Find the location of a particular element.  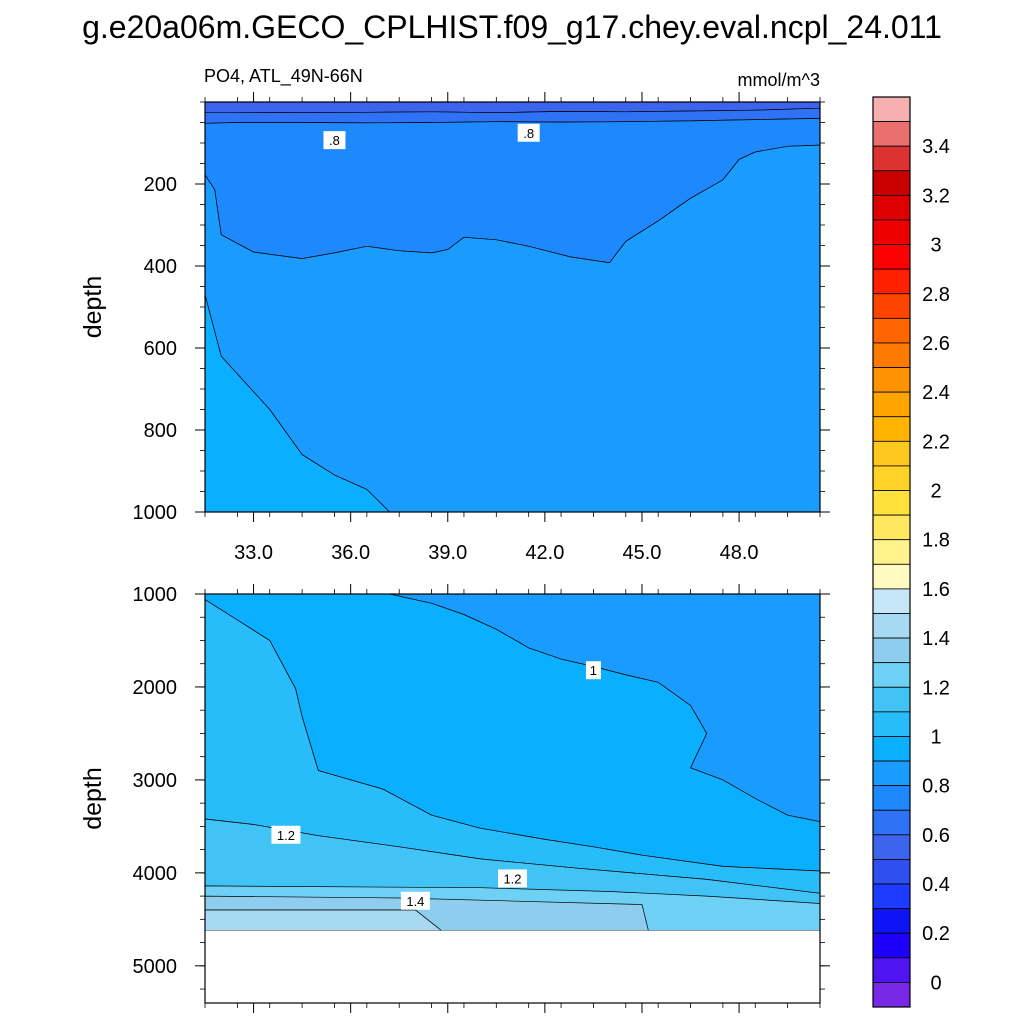

lower-y-tick-label: 5000 is located at coordinates (155, 967).